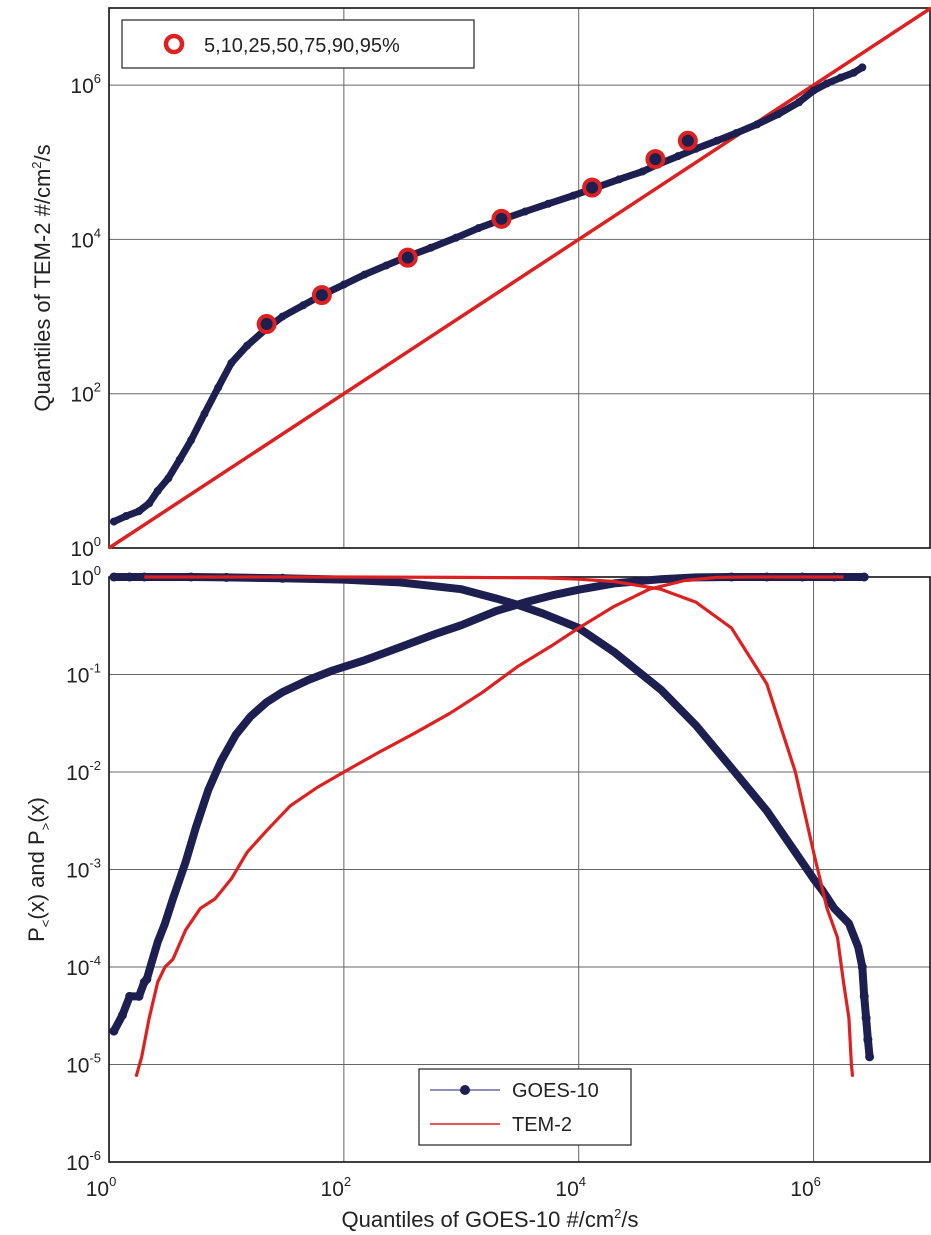 This screenshot has height=1235, width=931. I want to click on y-tick-label: 10⁻⁶, so click(83, 1161).